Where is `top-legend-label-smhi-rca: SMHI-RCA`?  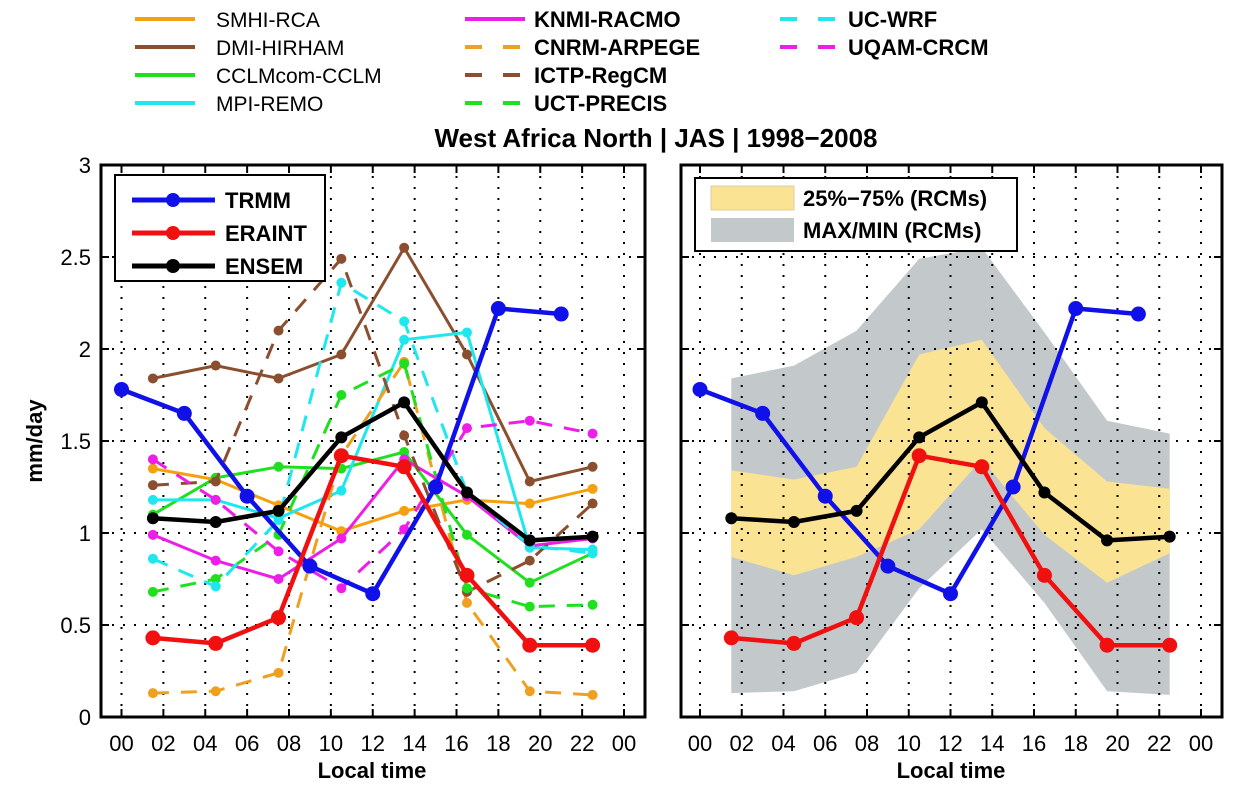
top-legend-label-smhi-rca: SMHI-RCA is located at coordinates (268, 20).